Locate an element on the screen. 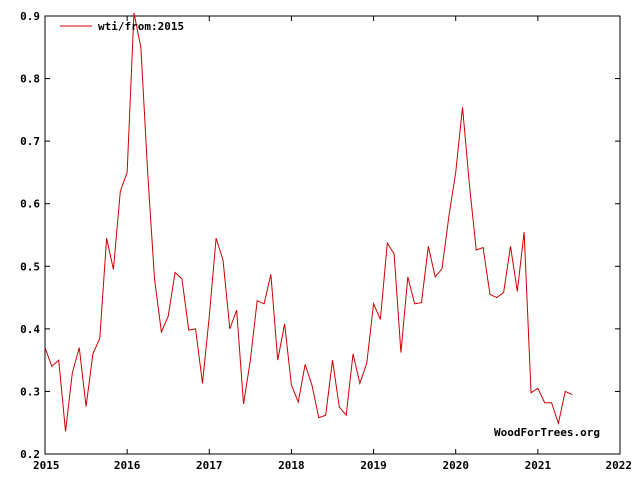 The width and height of the screenshot is (640, 480). y-tick-label: 0.8 is located at coordinates (30, 79).